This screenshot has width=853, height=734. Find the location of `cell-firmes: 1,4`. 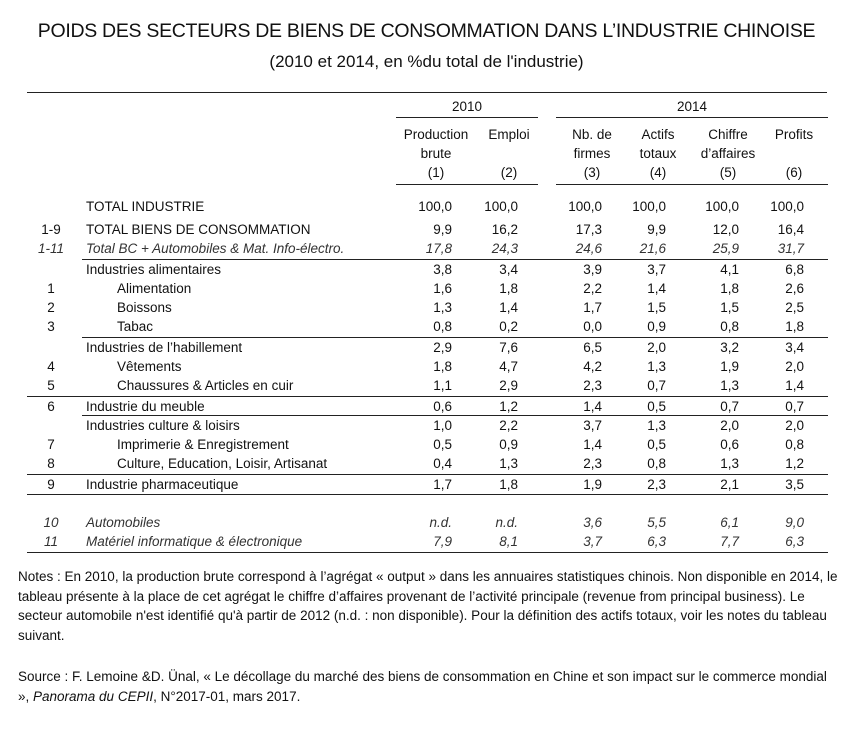

cell-firmes: 1,4 is located at coordinates (592, 444).